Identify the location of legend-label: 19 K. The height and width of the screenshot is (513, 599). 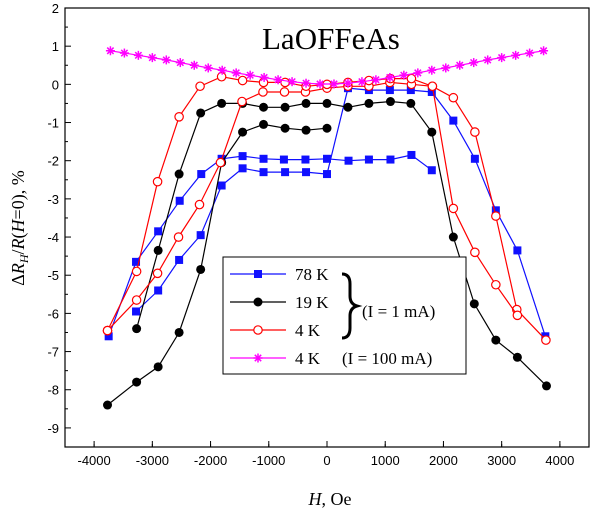
(312, 302).